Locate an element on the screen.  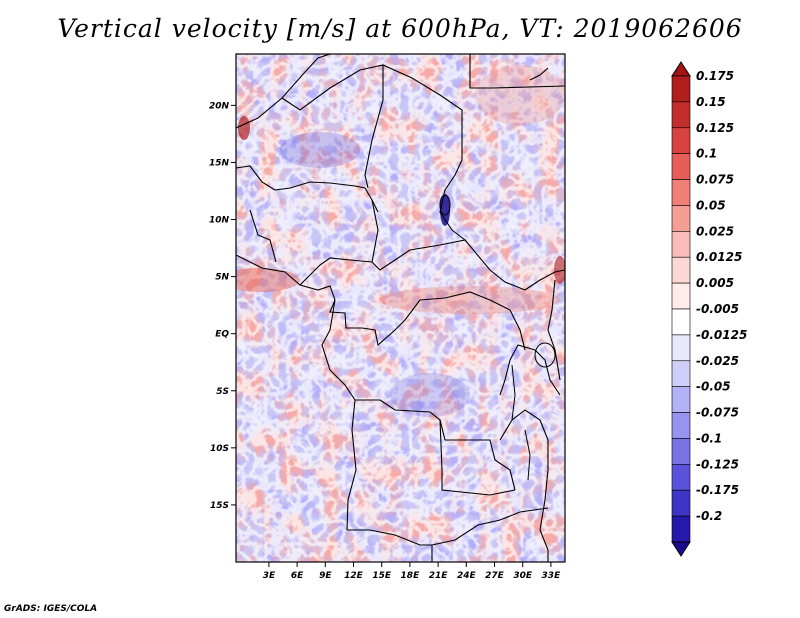
longitude-ticks: 3E 6E 9E 12E 15E 18E 21E 24E 27E 30E 33E is located at coordinates (412, 571).